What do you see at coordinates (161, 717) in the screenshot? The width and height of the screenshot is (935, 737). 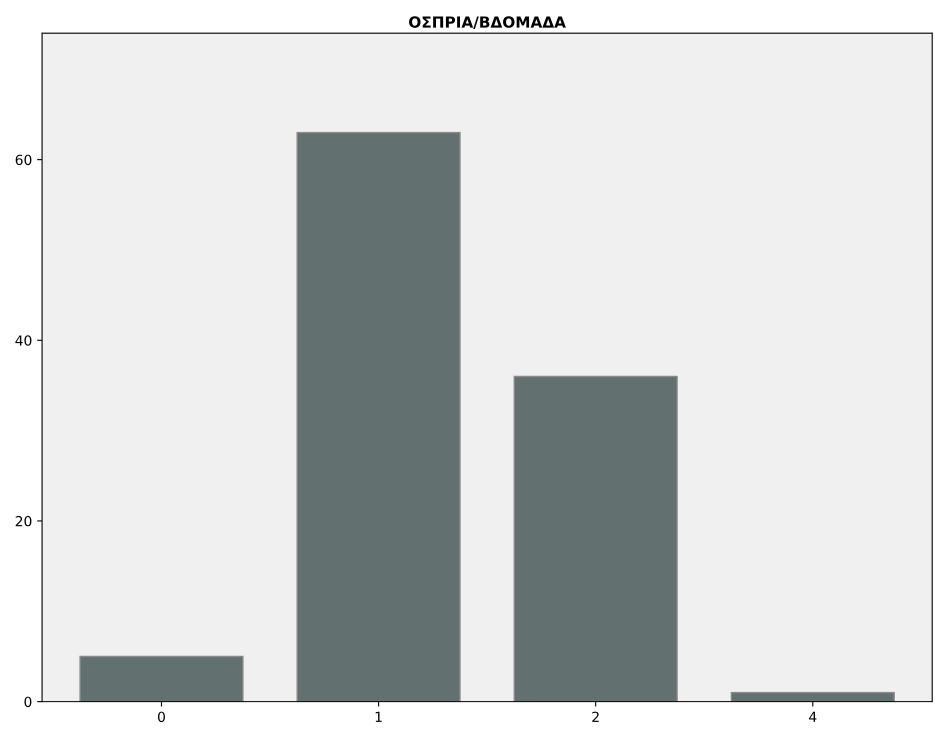 I see `x-tick-label: 0` at bounding box center [161, 717].